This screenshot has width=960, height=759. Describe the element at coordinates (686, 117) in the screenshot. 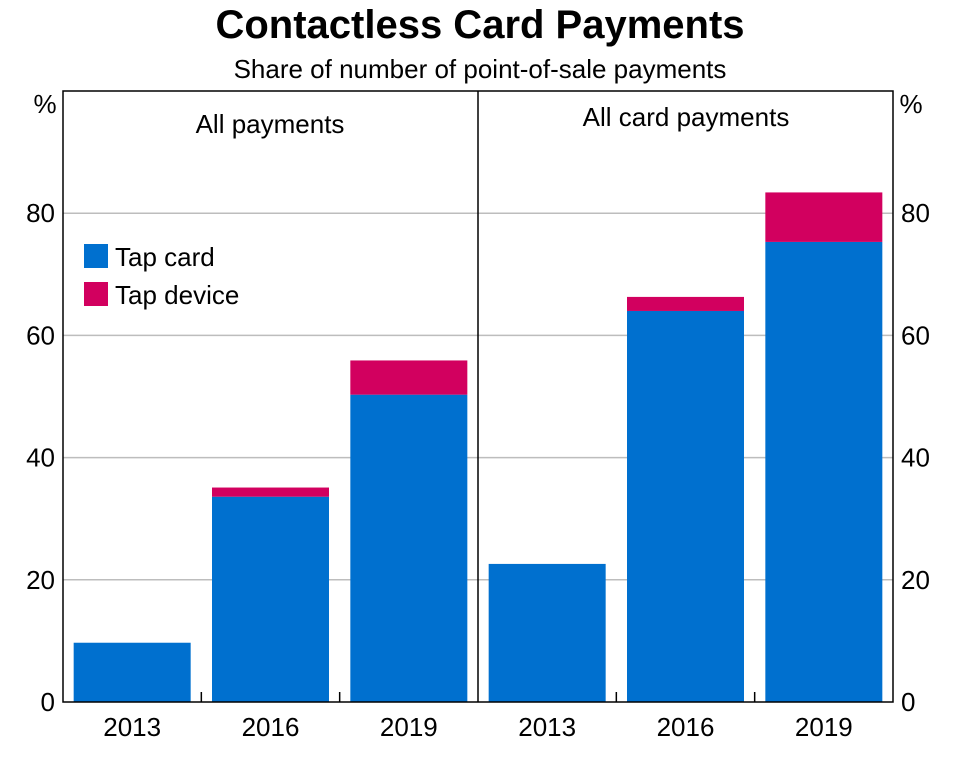

I see `panel-title-all-card-payments: All card payments` at that location.